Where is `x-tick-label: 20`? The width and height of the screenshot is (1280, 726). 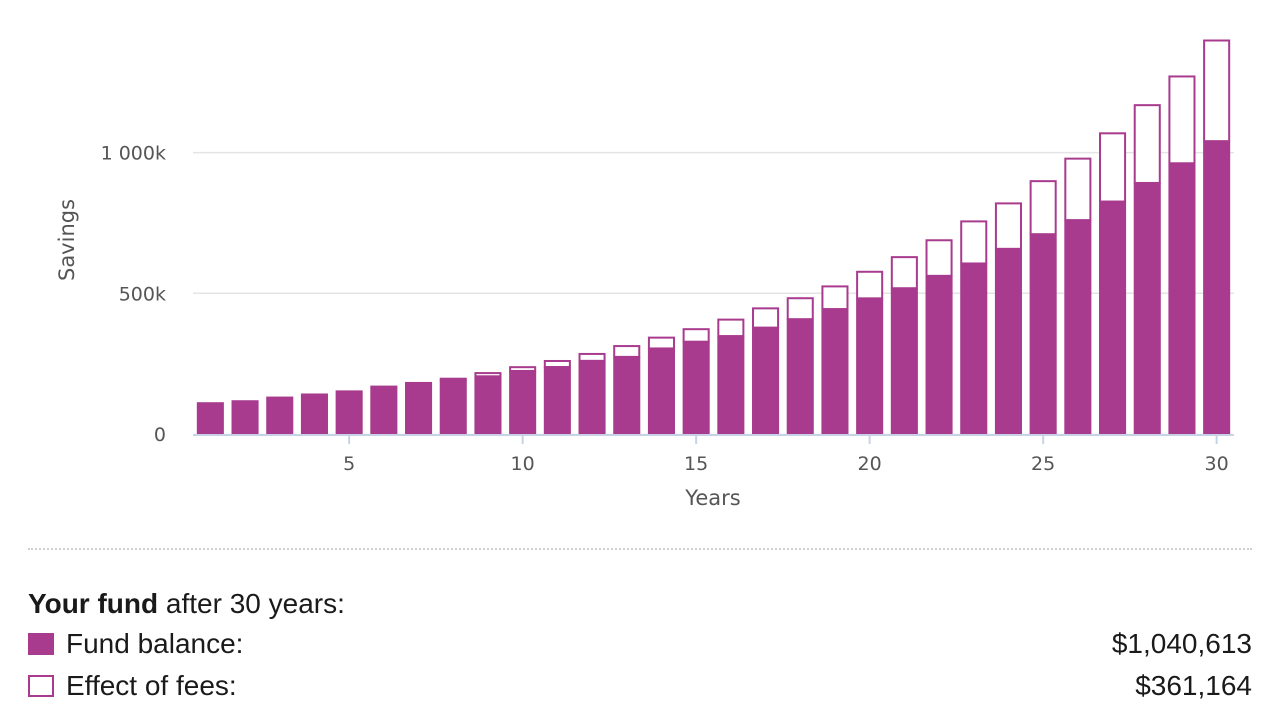
x-tick-label: 20 is located at coordinates (870, 464).